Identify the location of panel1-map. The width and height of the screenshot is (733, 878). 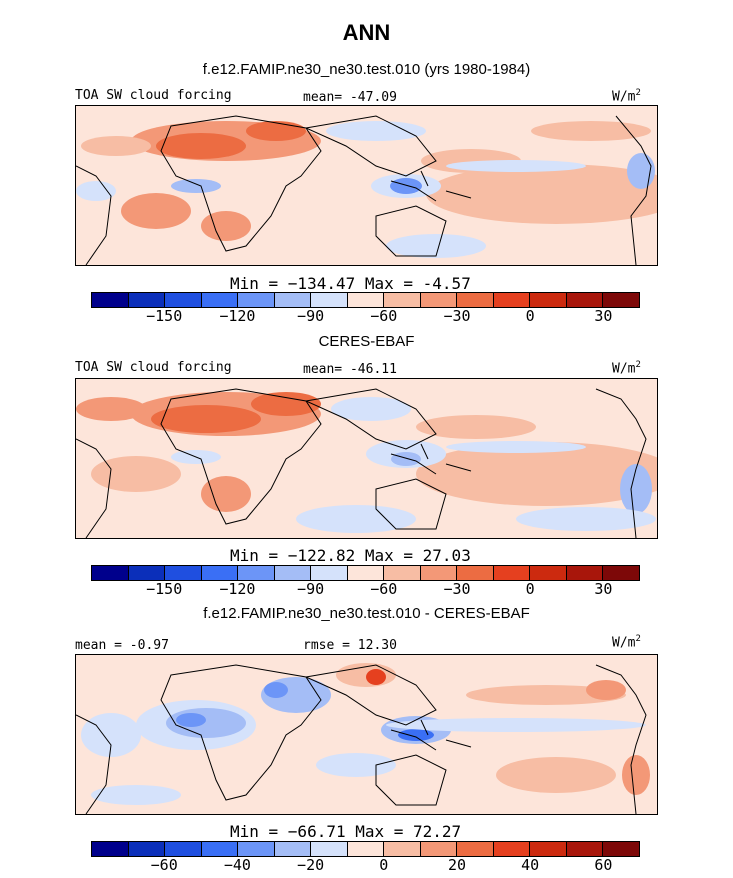
(366, 185).